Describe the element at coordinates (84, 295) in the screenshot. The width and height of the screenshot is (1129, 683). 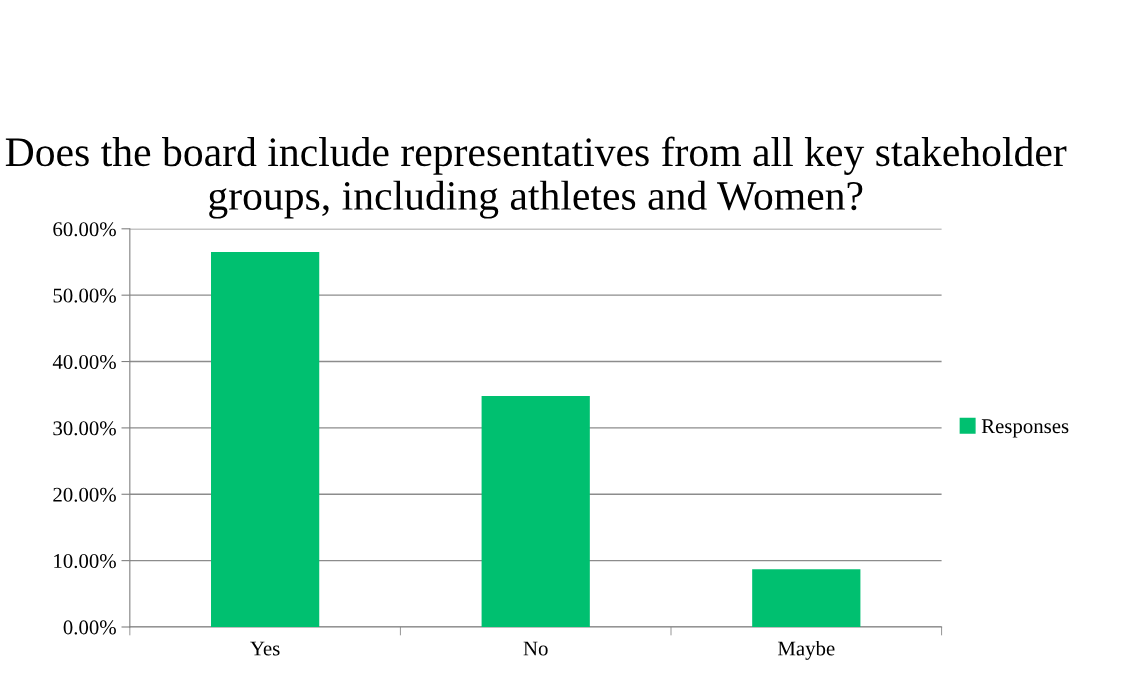
I see `y-tick-label: 50.00%` at that location.